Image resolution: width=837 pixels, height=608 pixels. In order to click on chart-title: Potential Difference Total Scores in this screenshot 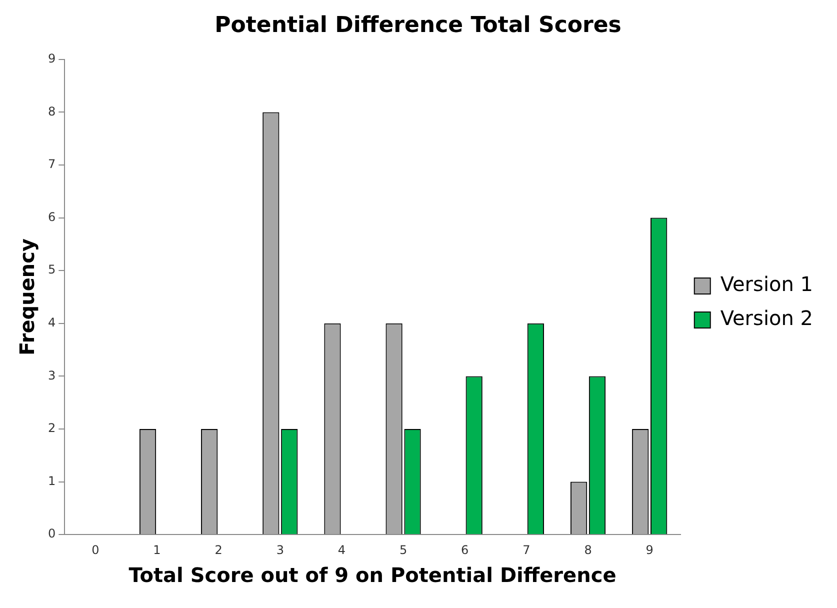, I will do `click(418, 25)`.